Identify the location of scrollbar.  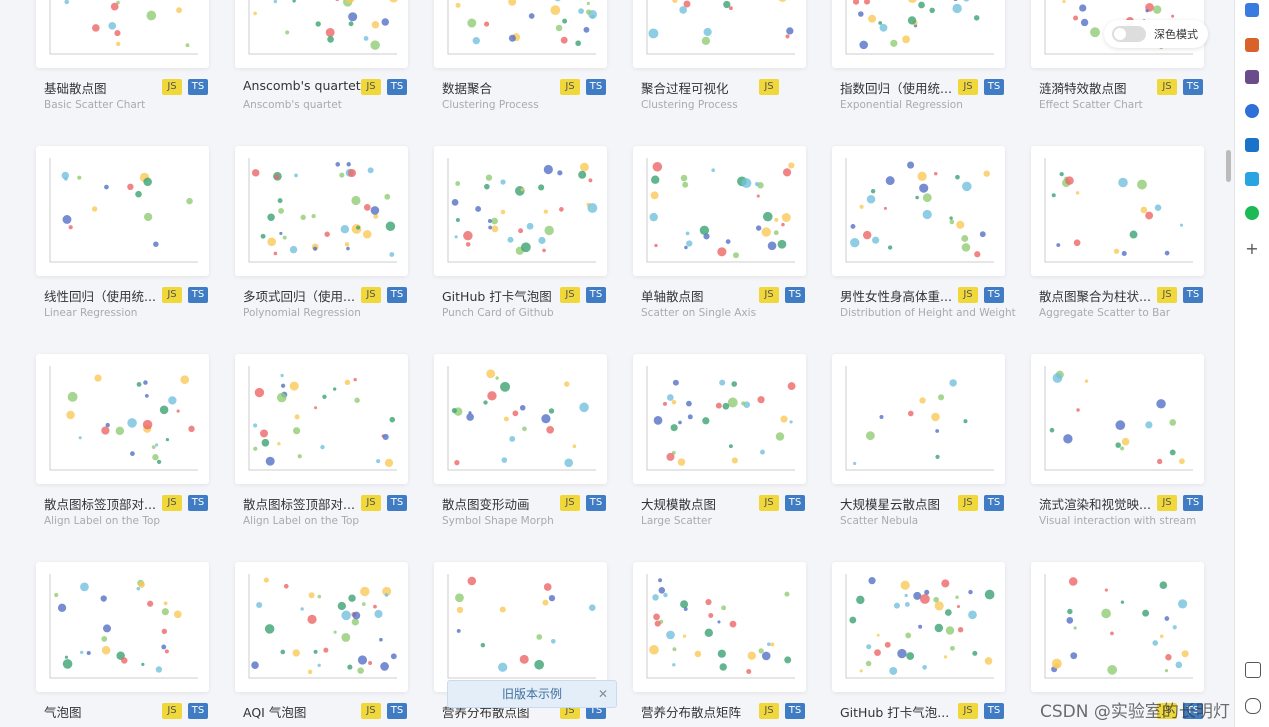
(1228, 166).